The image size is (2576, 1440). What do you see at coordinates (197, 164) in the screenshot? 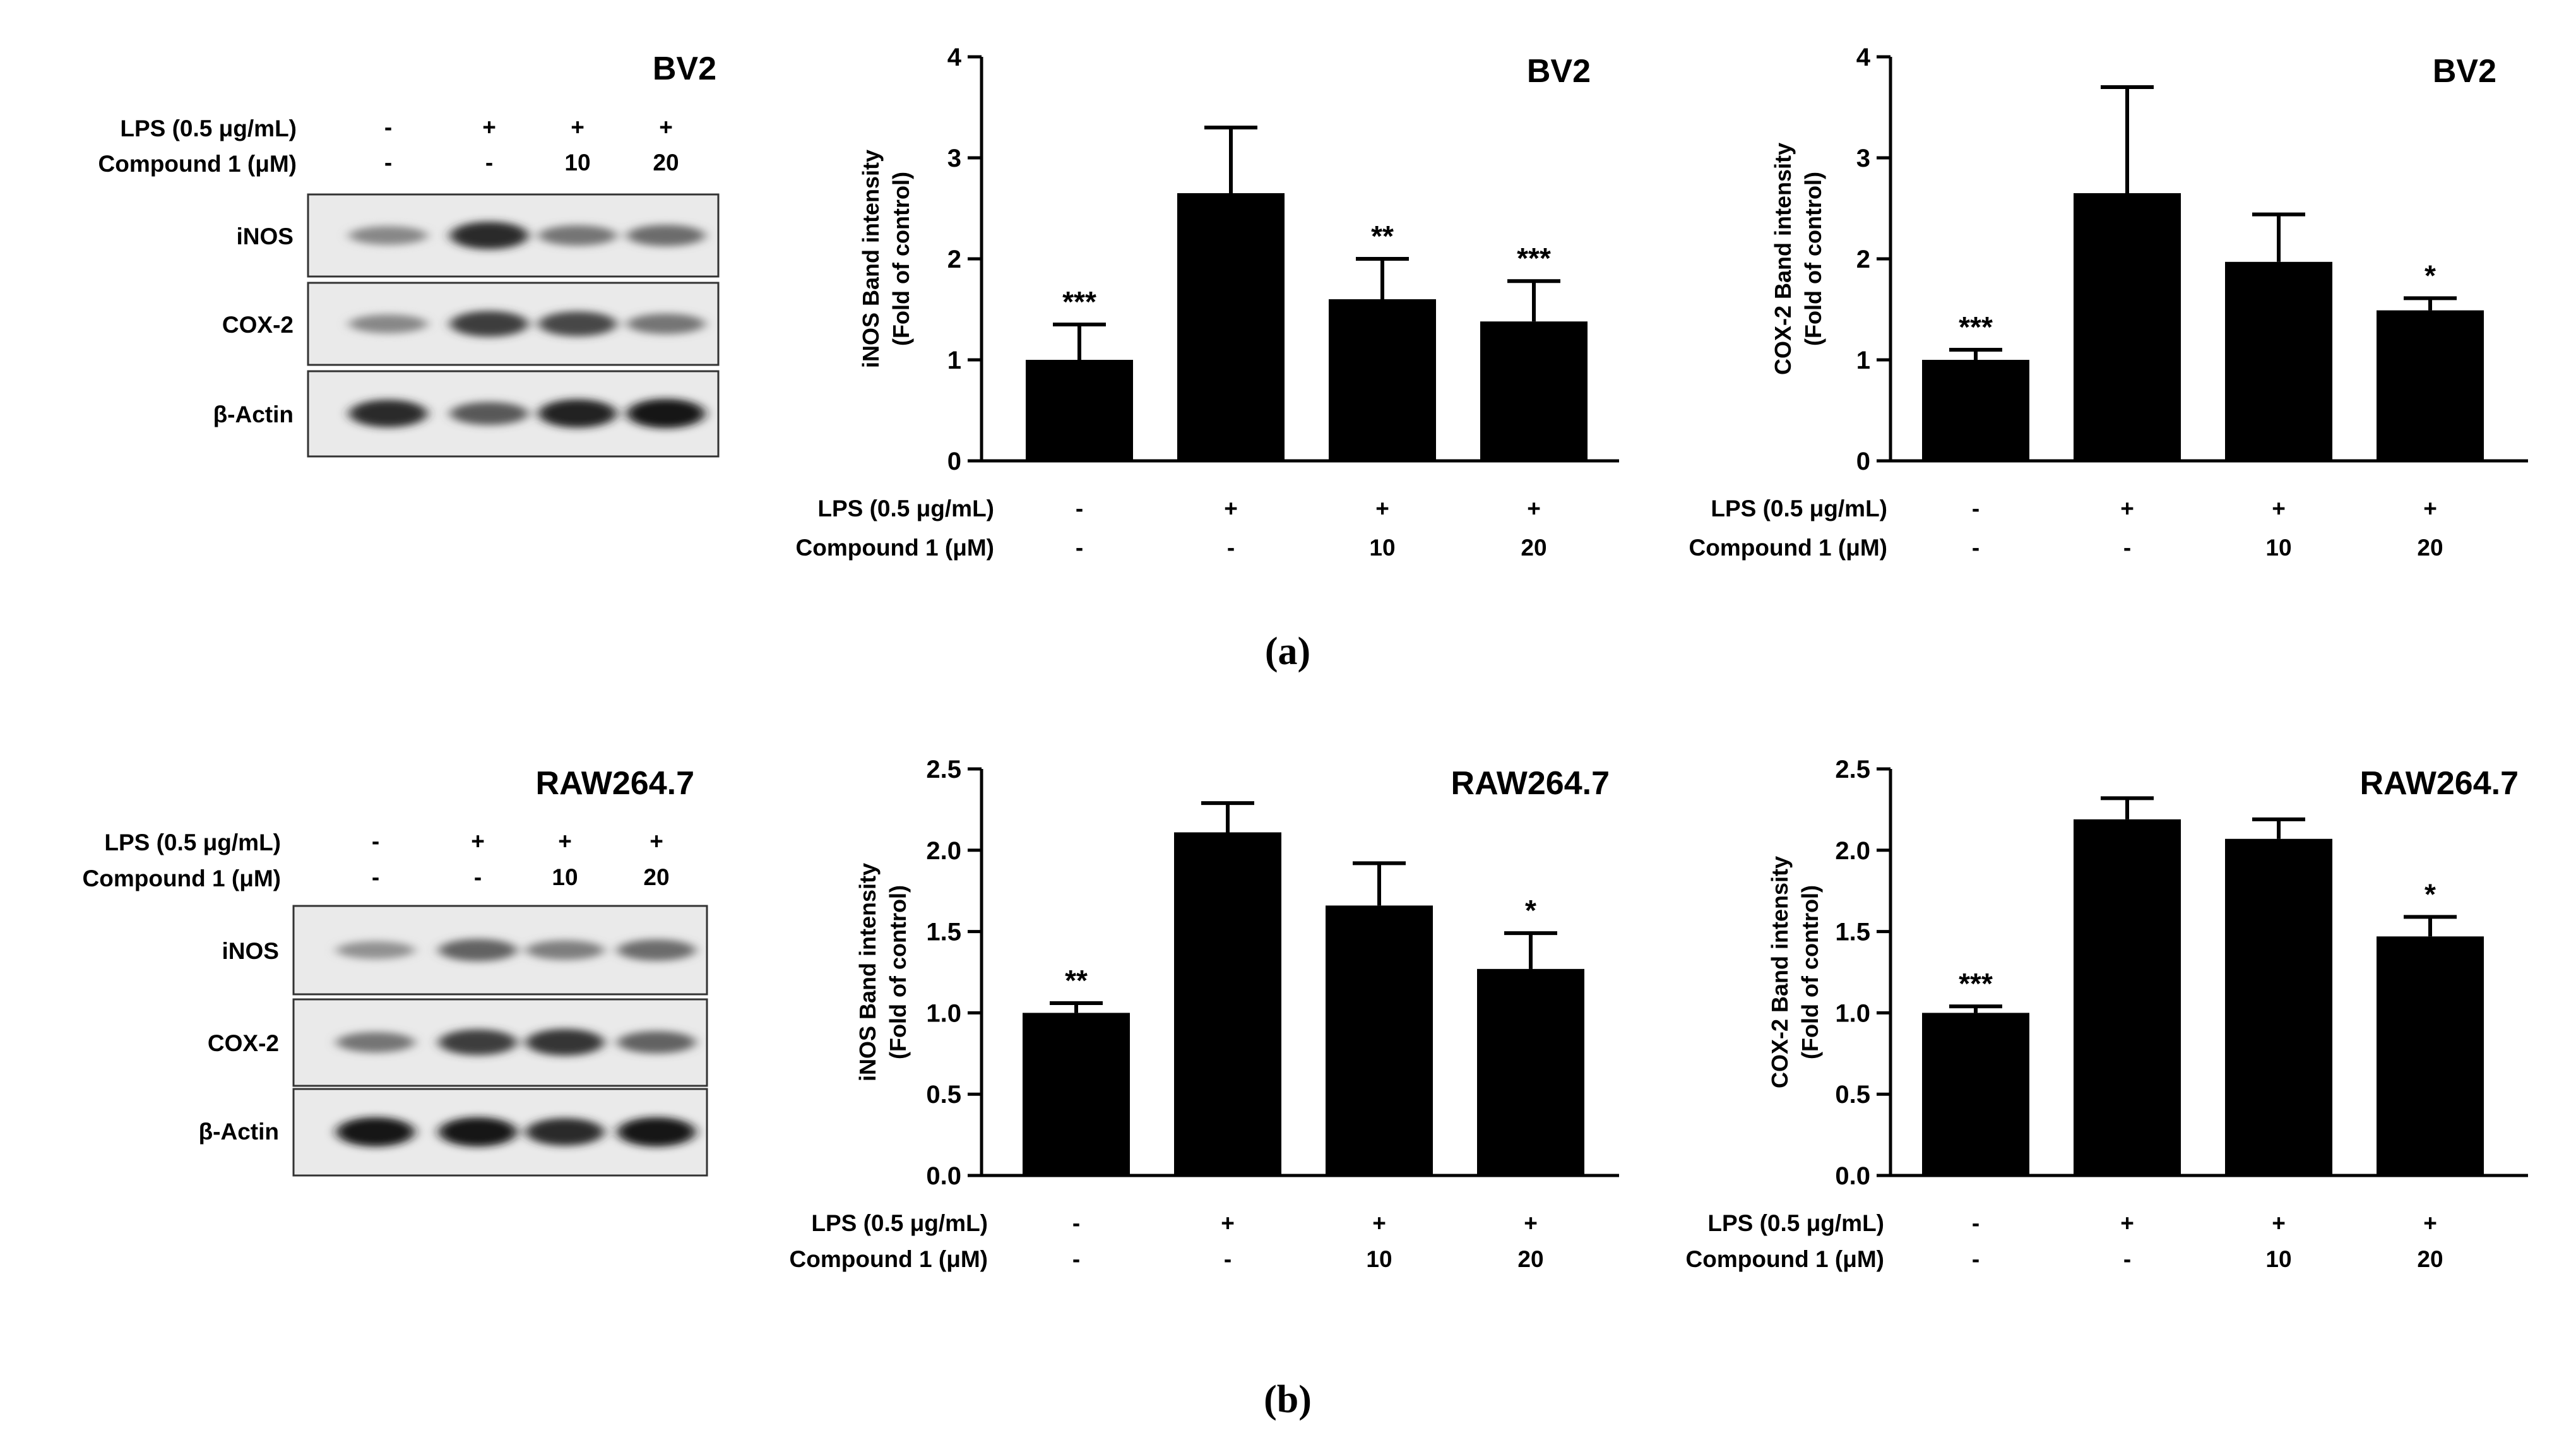
I see `blot-a-compound-row-label: Compound 1 (μM)` at bounding box center [197, 164].